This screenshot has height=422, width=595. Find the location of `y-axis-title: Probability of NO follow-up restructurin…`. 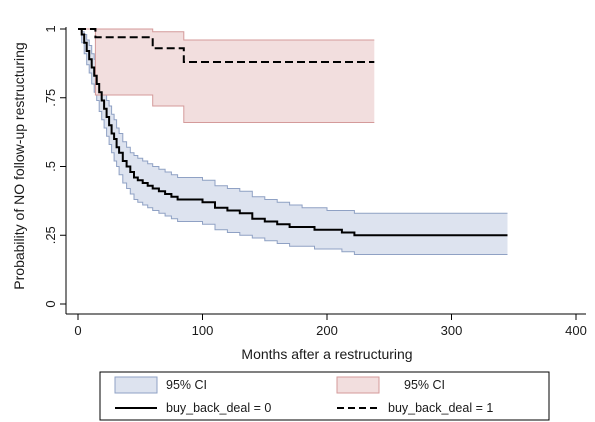

y-axis-title: Probability of NO follow-up restructurin… is located at coordinates (19, 165).